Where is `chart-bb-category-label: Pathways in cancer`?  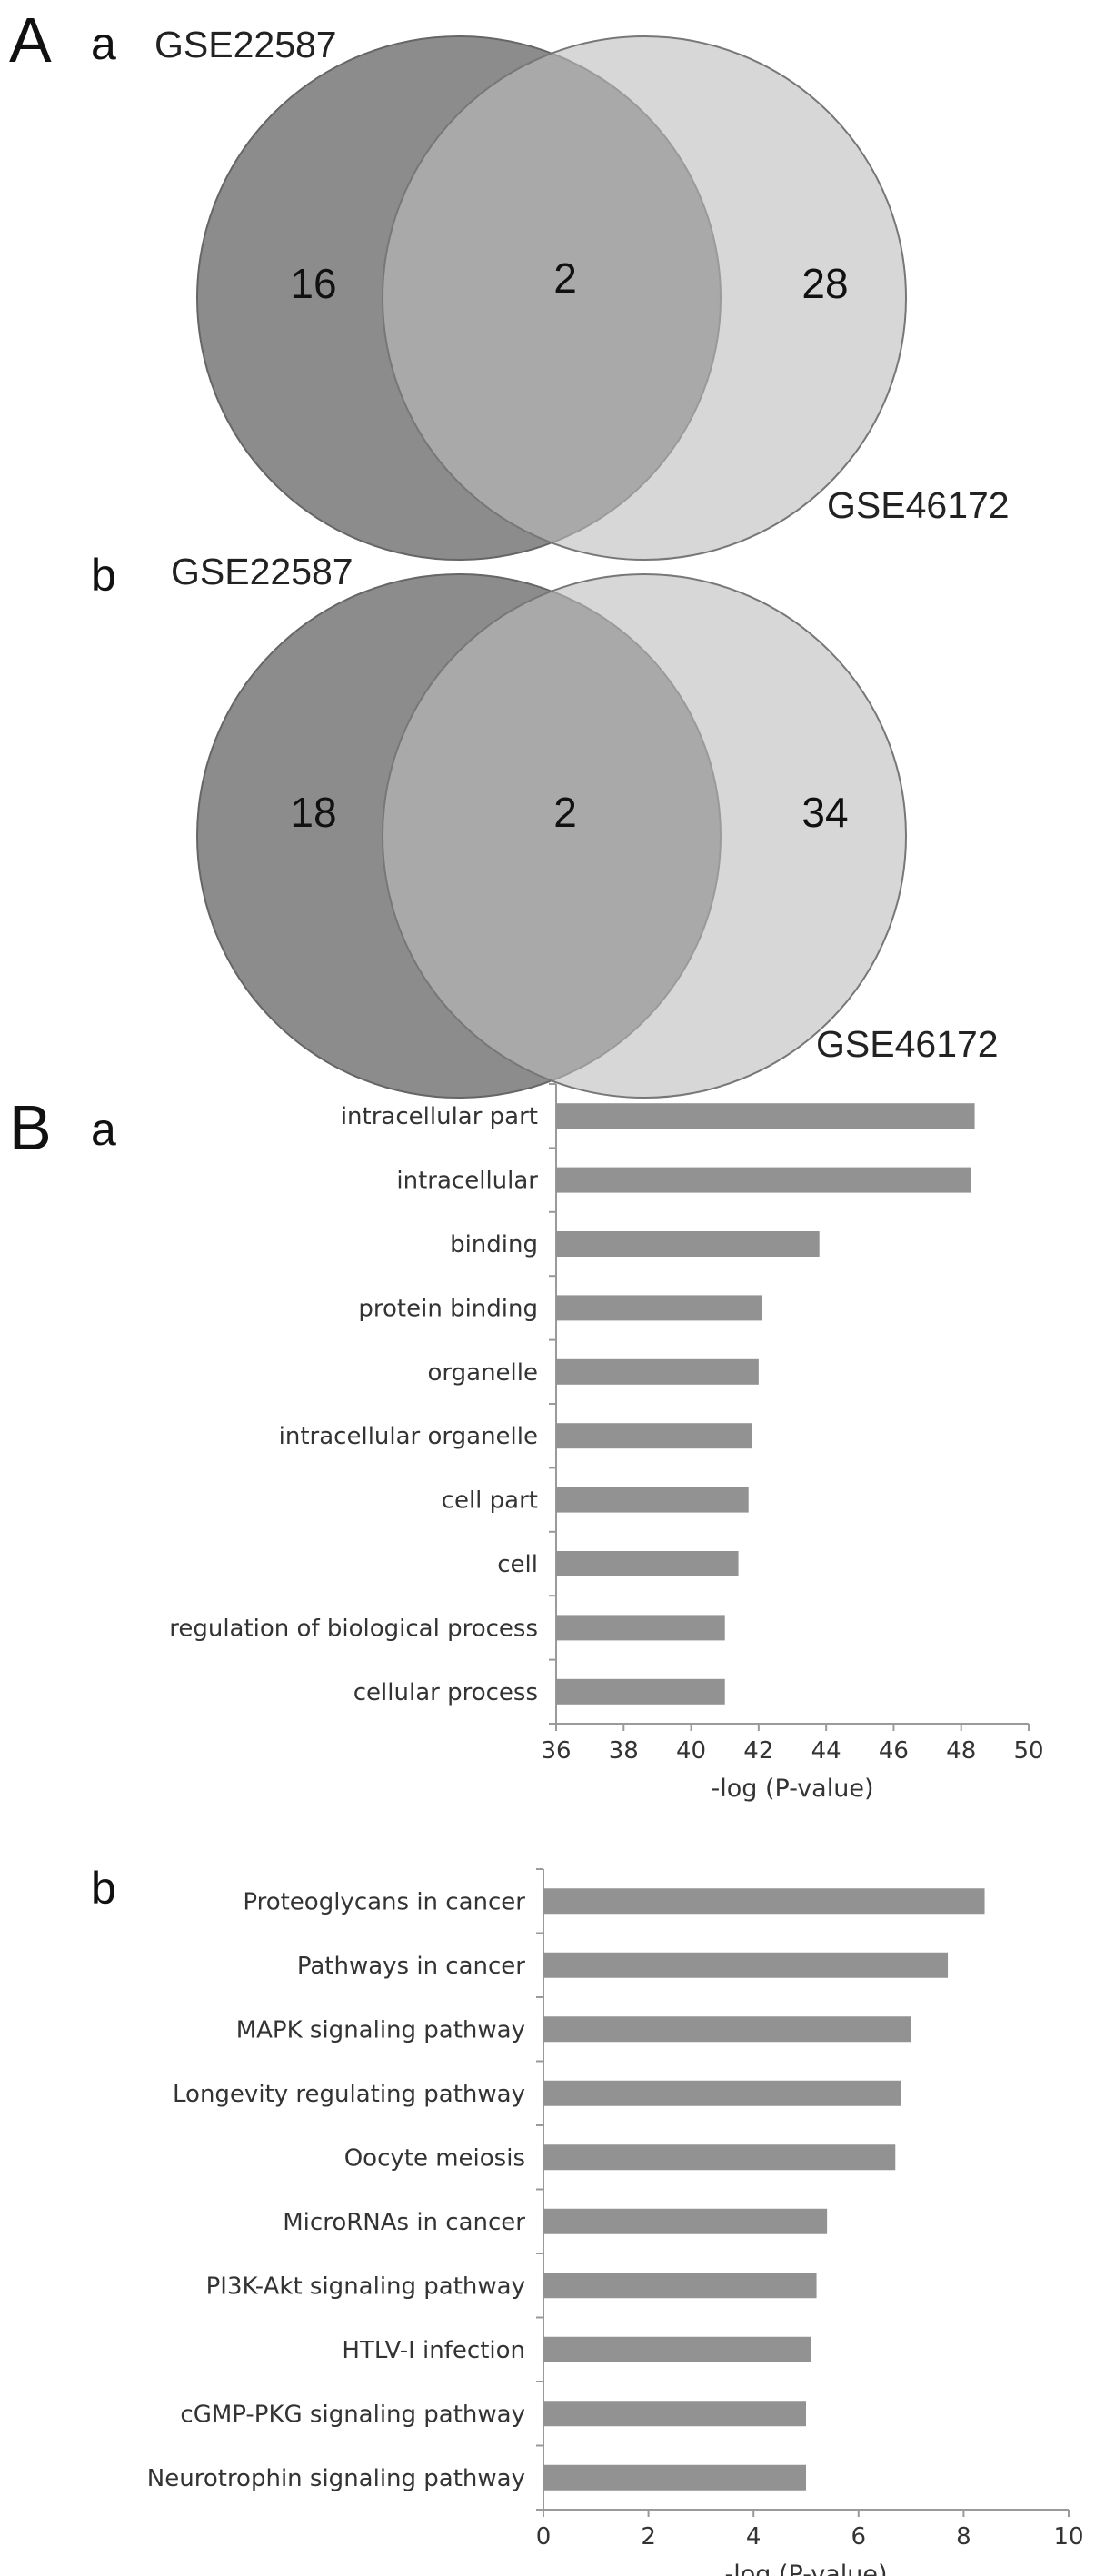
chart-bb-category-label: Pathways in cancer is located at coordinates (411, 1966).